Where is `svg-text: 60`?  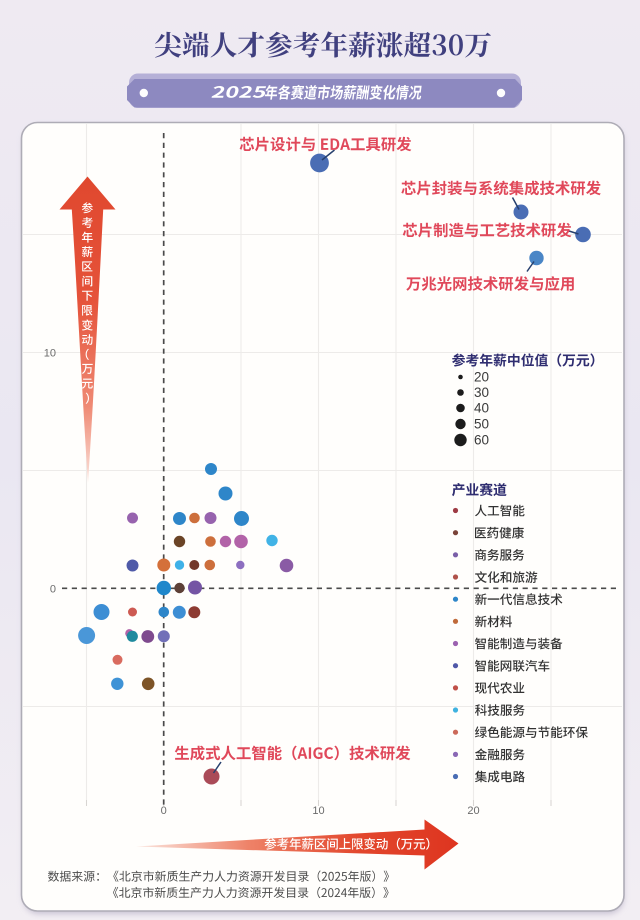
svg-text: 60 is located at coordinates (481, 440).